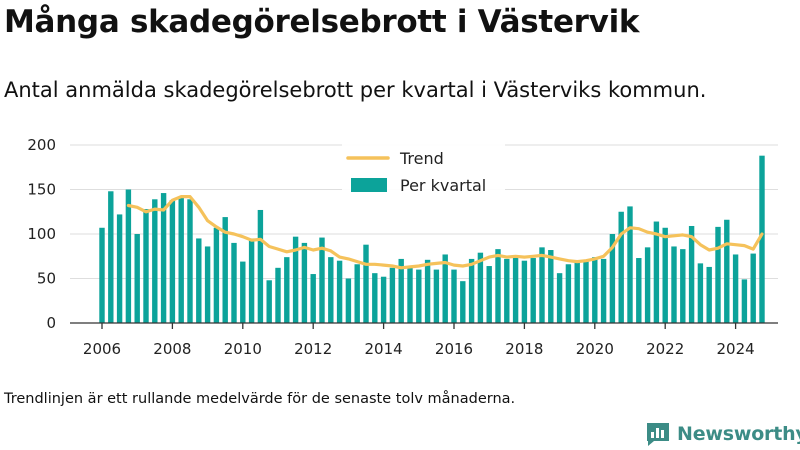  What do you see at coordinates (454, 349) in the screenshot?
I see `x-tick-label: 2016` at bounding box center [454, 349].